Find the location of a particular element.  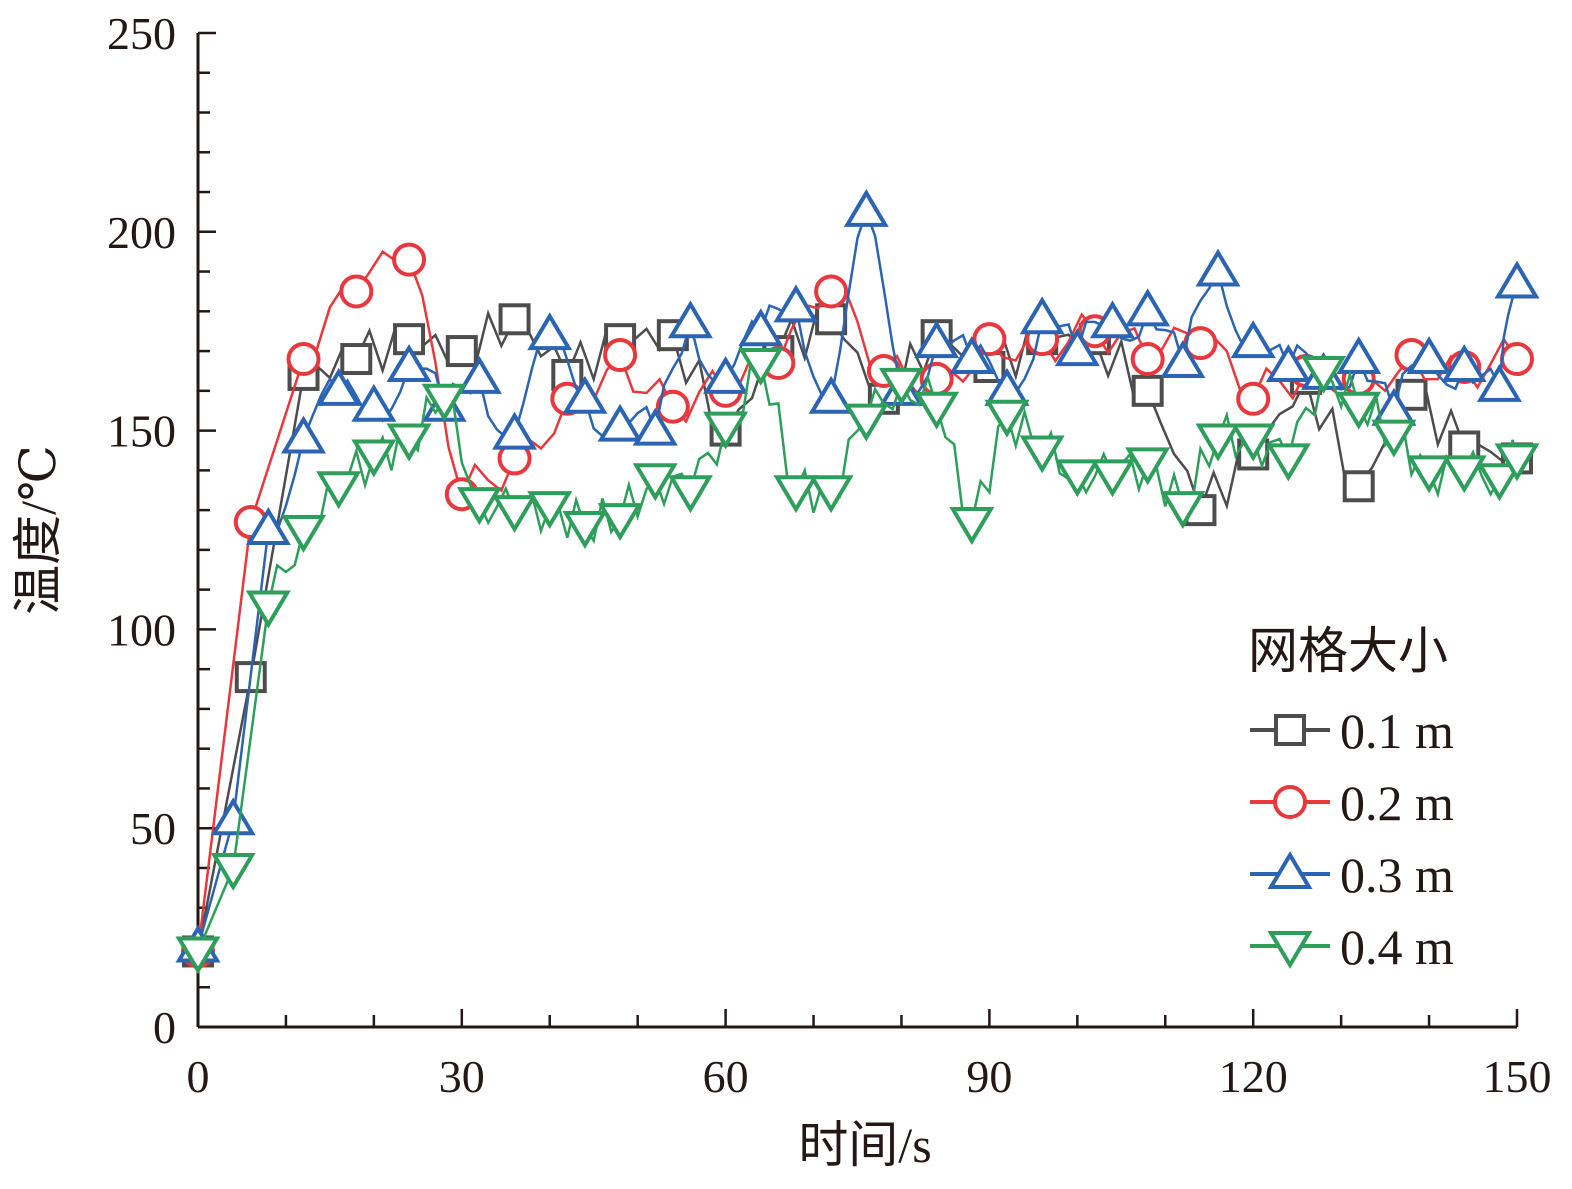

y-tick-label: 0 is located at coordinates (164, 1027).